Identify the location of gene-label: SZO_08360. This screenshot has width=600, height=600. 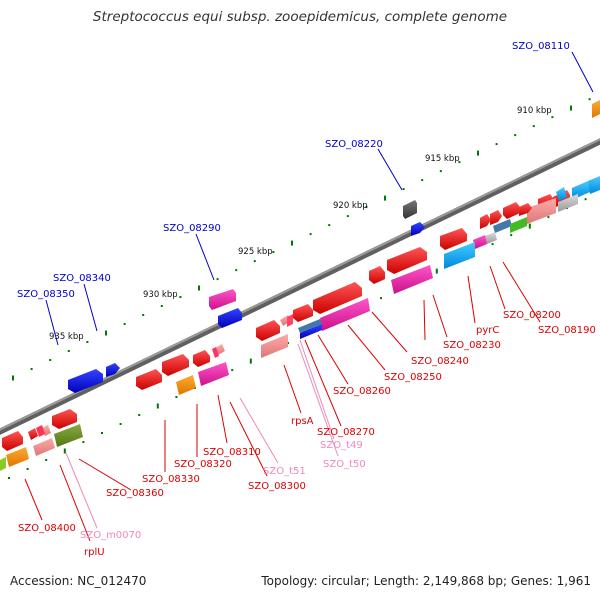
(135, 493).